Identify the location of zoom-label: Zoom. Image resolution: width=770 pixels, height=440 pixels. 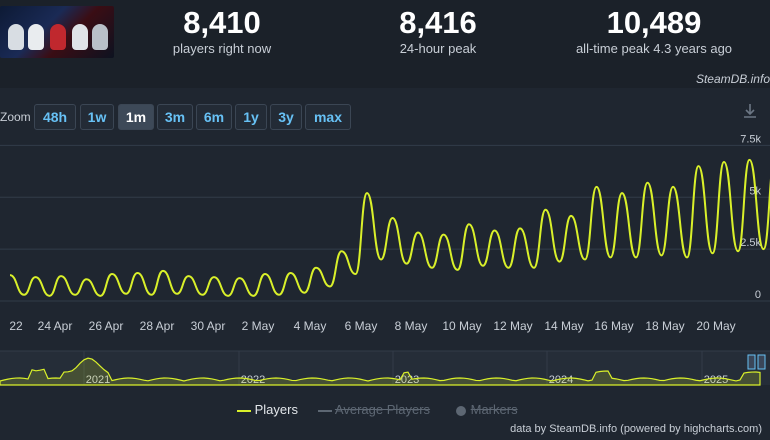
(15, 117).